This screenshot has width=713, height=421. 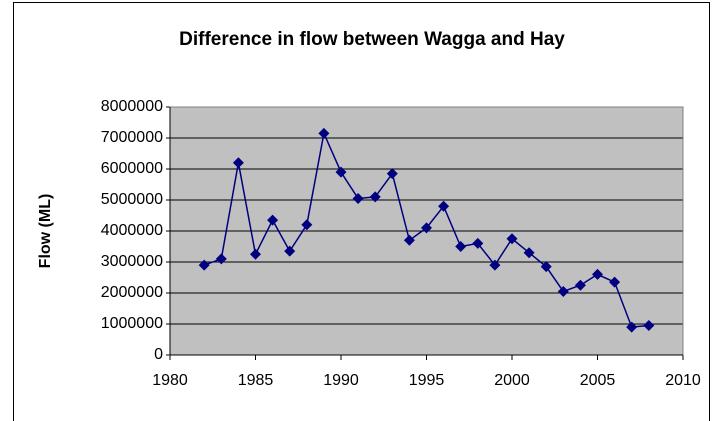 I want to click on x-tick-label: 1995, so click(x=427, y=380).